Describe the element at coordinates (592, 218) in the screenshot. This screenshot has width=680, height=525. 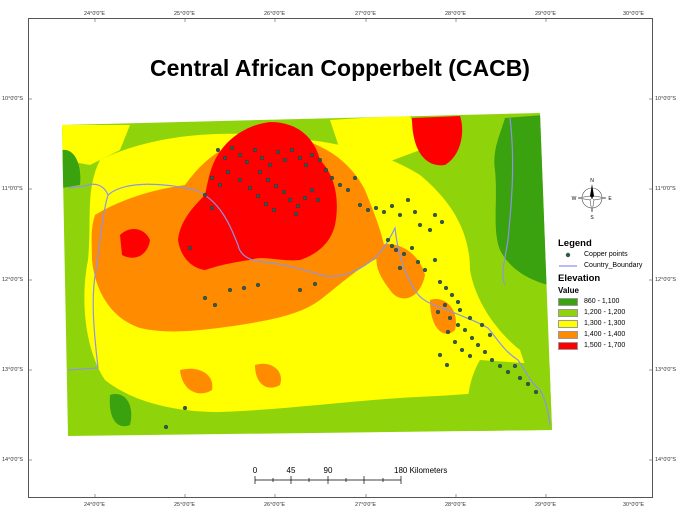
I see `south-label: S` at that location.